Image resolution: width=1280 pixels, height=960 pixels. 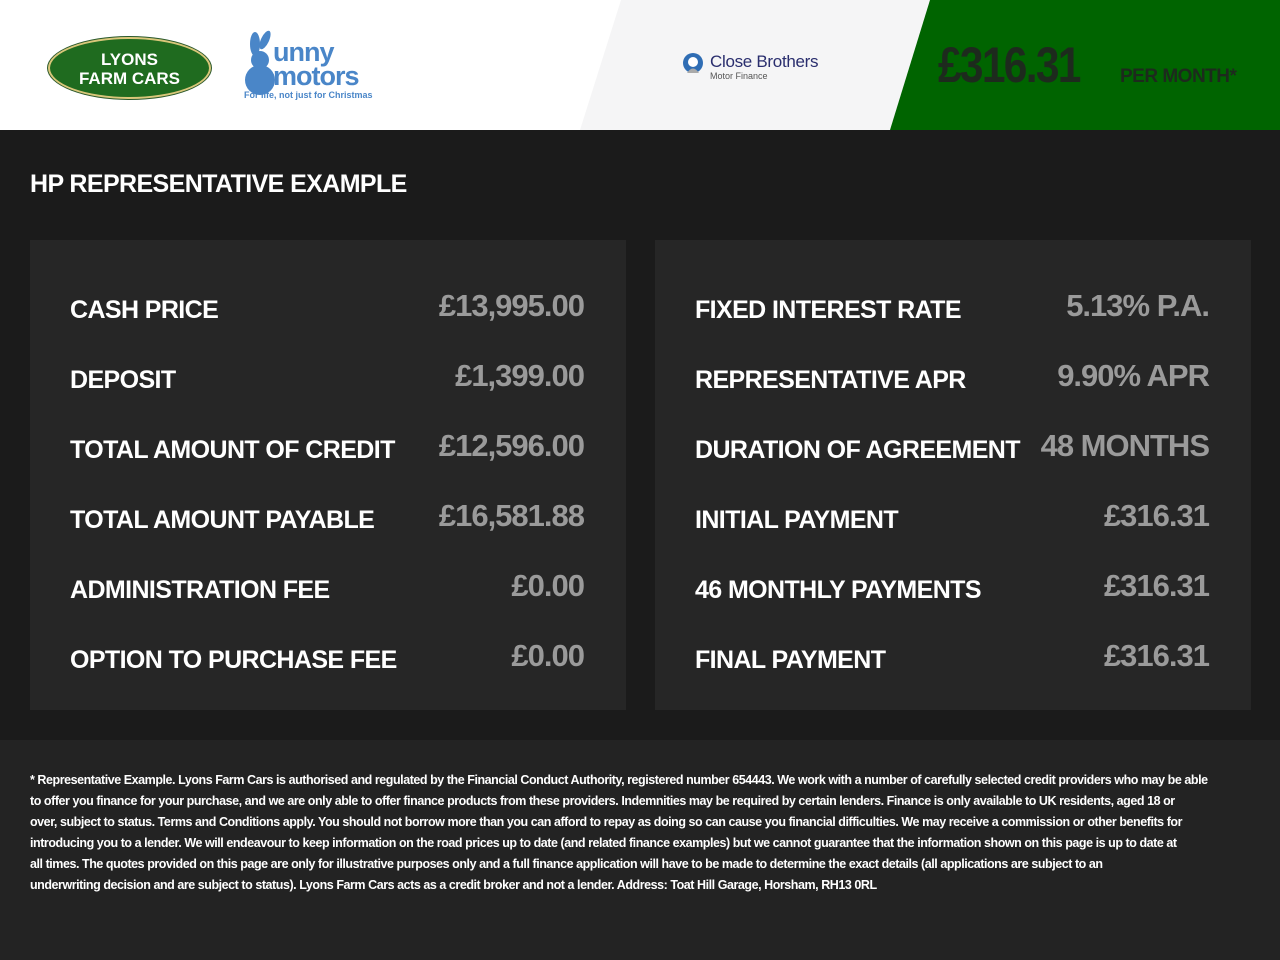 I want to click on logo-text: LYONS, so click(x=129, y=59).